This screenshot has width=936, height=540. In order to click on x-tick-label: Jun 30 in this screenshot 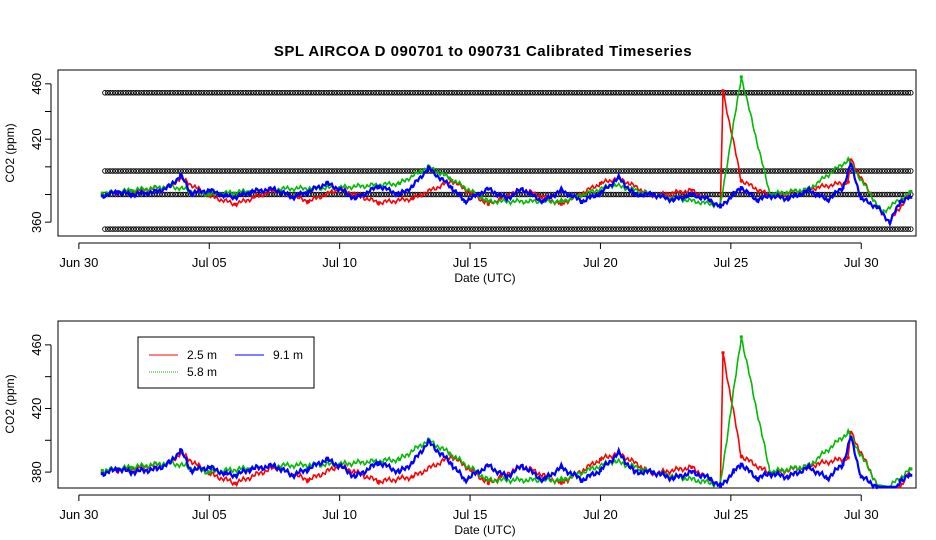, I will do `click(78, 514)`.